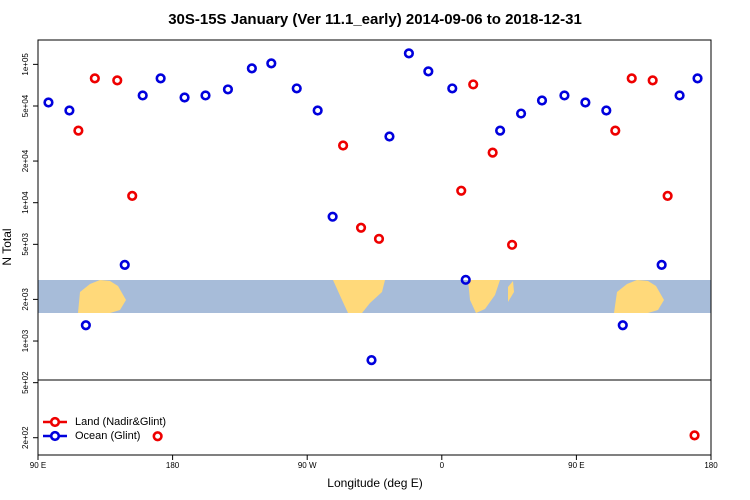  Describe the element at coordinates (107, 436) in the screenshot. I see `legend-label: Ocean (Glint)` at that location.